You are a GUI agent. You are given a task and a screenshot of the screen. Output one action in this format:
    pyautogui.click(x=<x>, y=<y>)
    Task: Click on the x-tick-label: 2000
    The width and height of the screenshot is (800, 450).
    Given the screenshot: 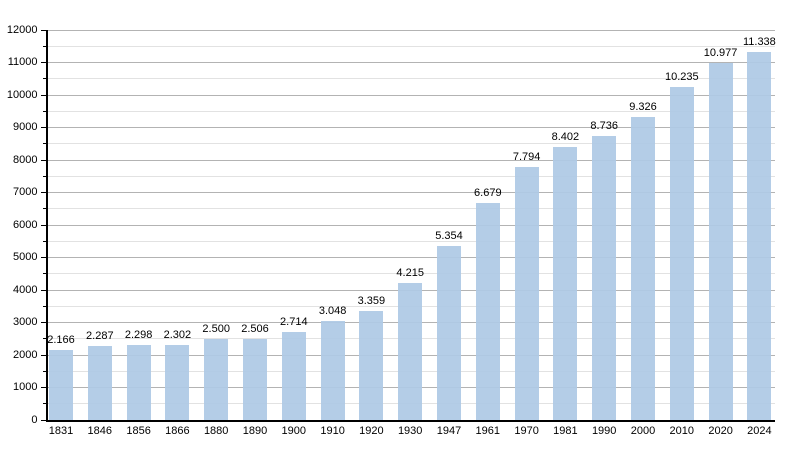 What is the action you would take?
    pyautogui.click(x=643, y=431)
    